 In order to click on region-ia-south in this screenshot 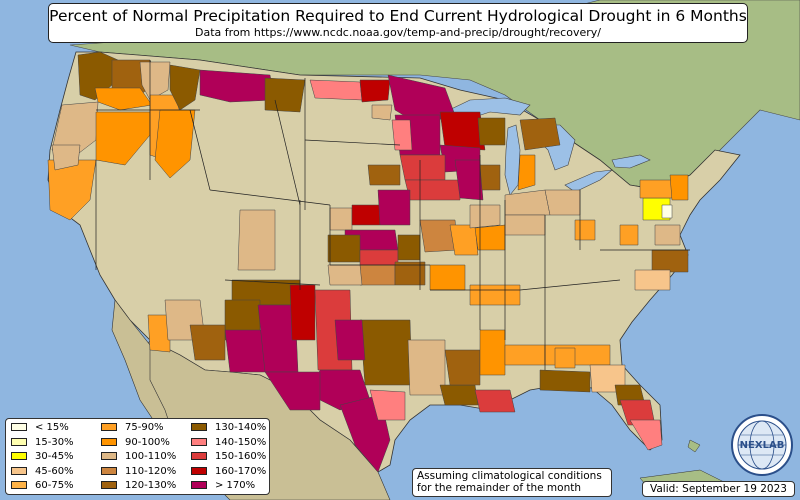, I will do `click(432, 190)`.